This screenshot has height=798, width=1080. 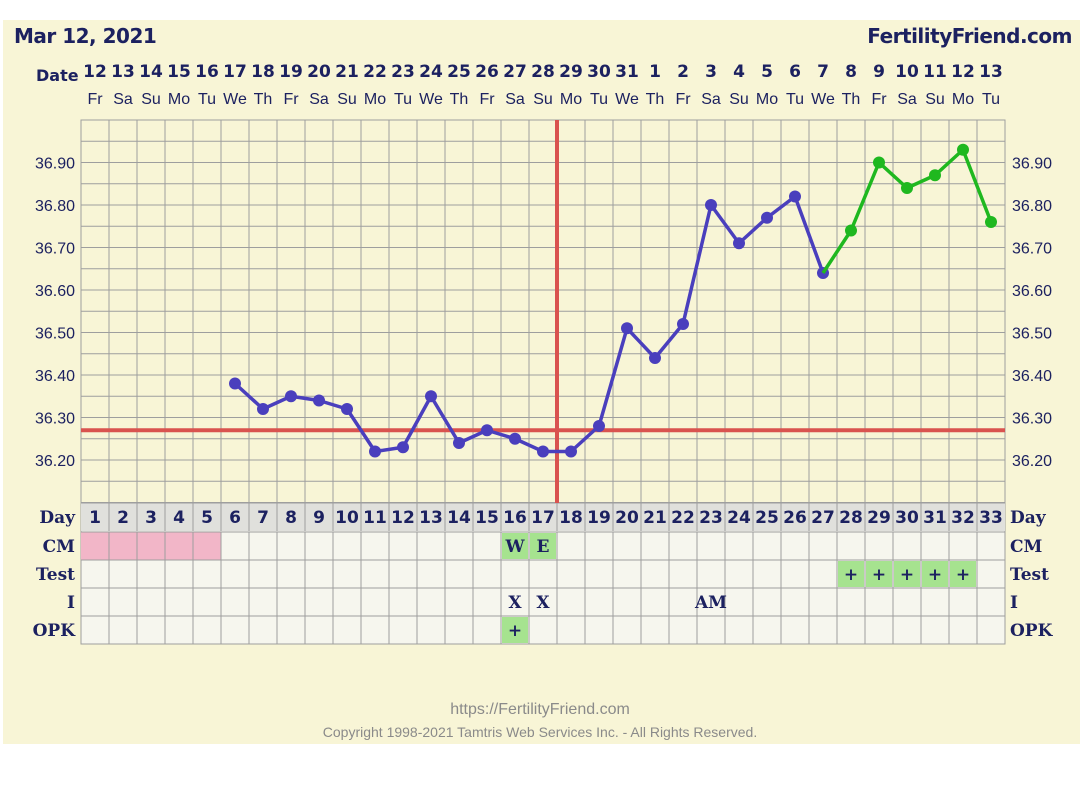 What do you see at coordinates (123, 72) in the screenshot?
I see `date-number: 13` at bounding box center [123, 72].